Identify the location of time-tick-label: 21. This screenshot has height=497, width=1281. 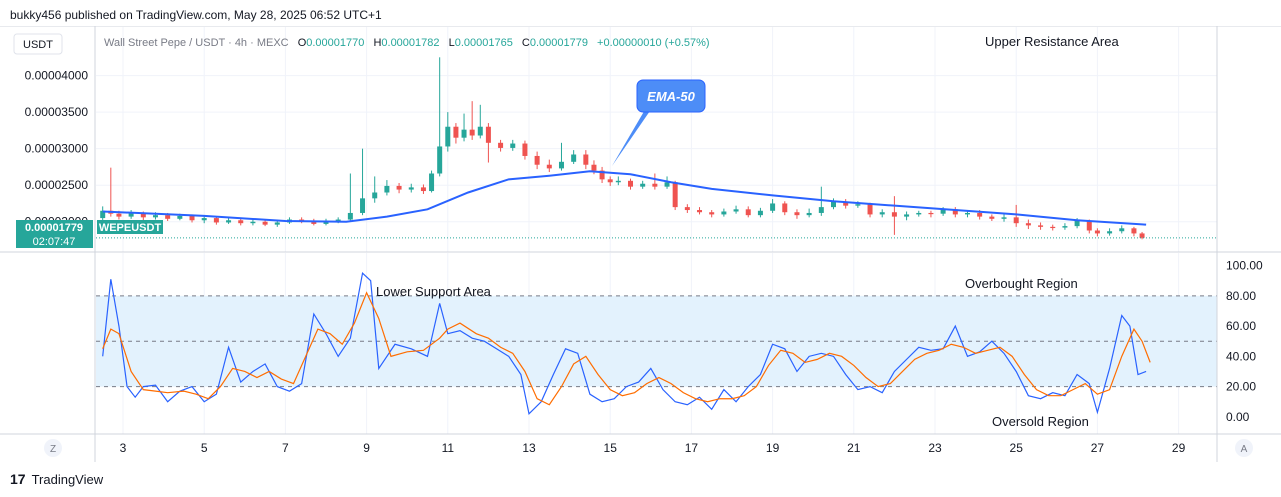
(854, 448).